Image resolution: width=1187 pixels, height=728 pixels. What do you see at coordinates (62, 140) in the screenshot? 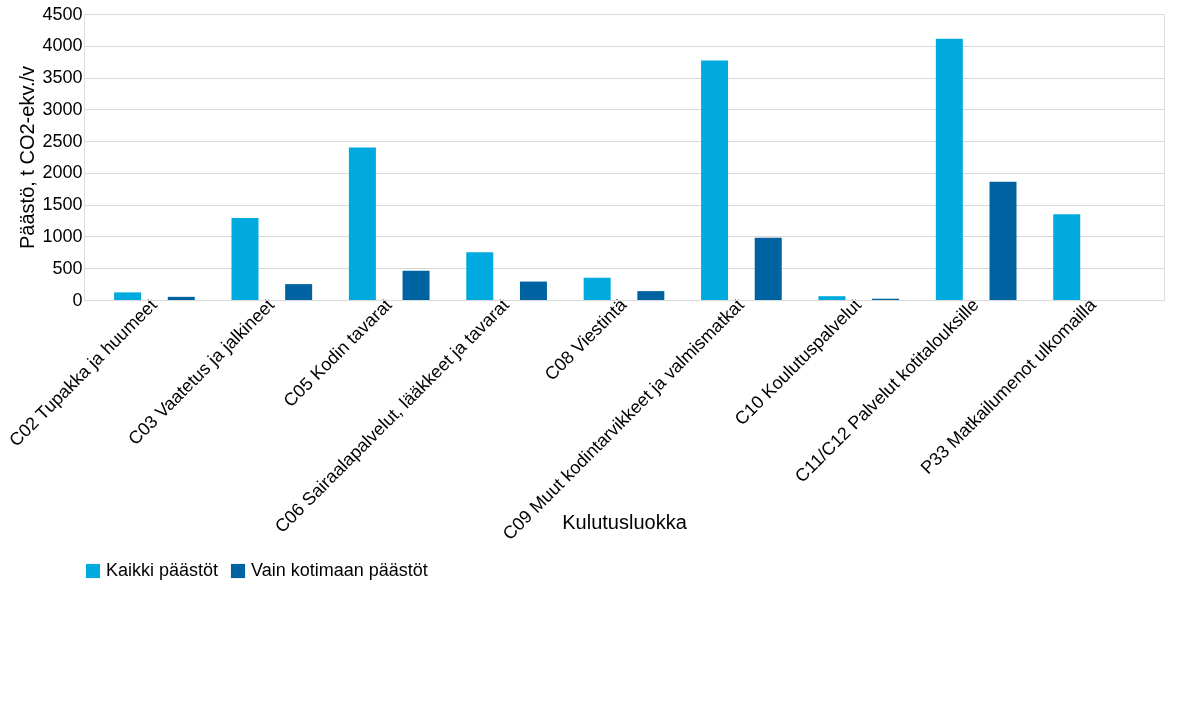
I see `y-tick-label: 2500` at bounding box center [62, 140].